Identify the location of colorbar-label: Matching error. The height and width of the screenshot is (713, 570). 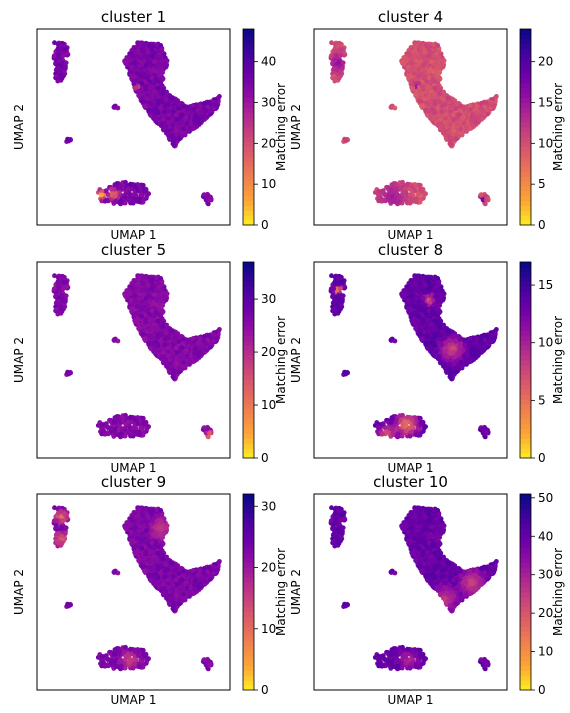
(558, 127).